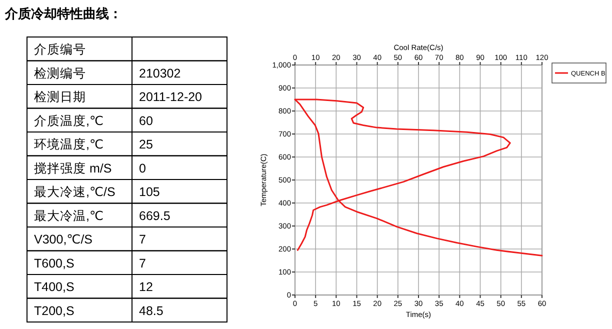 This screenshot has width=612, height=329. What do you see at coordinates (170, 97) in the screenshot?
I see `text: 2011-12-20` at bounding box center [170, 97].